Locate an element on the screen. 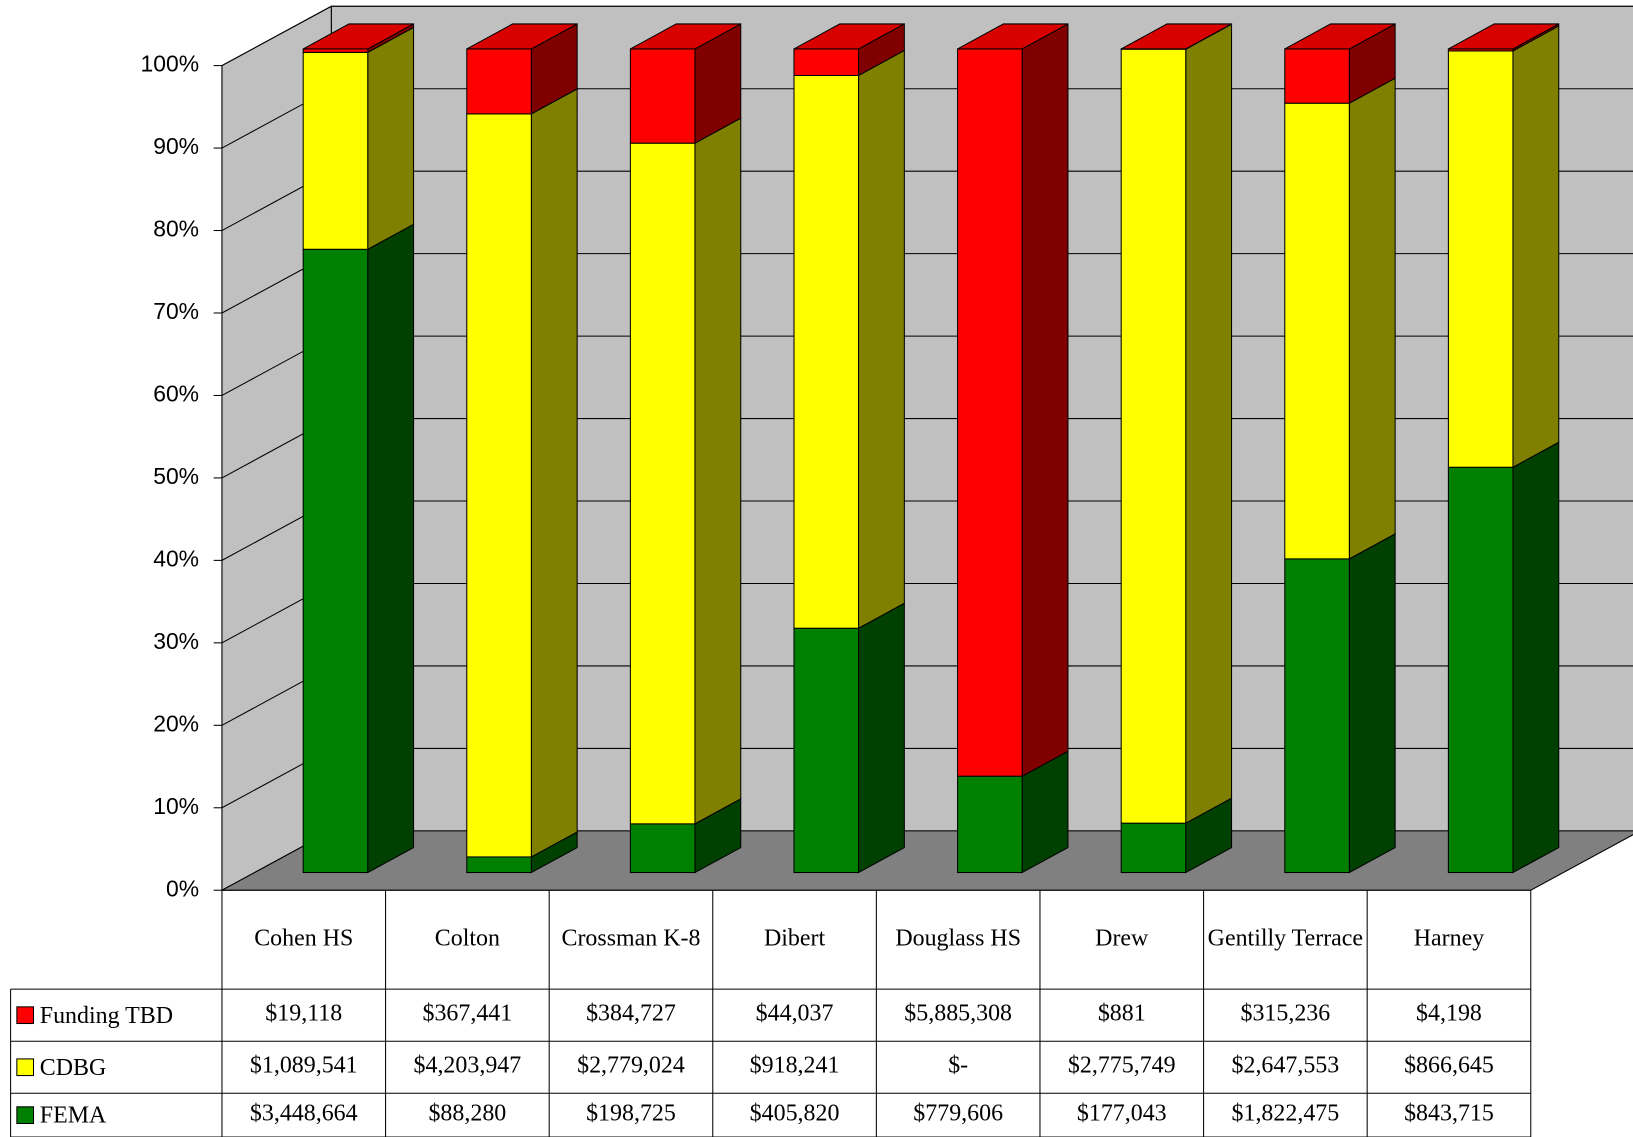  y-tick-label: 50% is located at coordinates (176, 476).